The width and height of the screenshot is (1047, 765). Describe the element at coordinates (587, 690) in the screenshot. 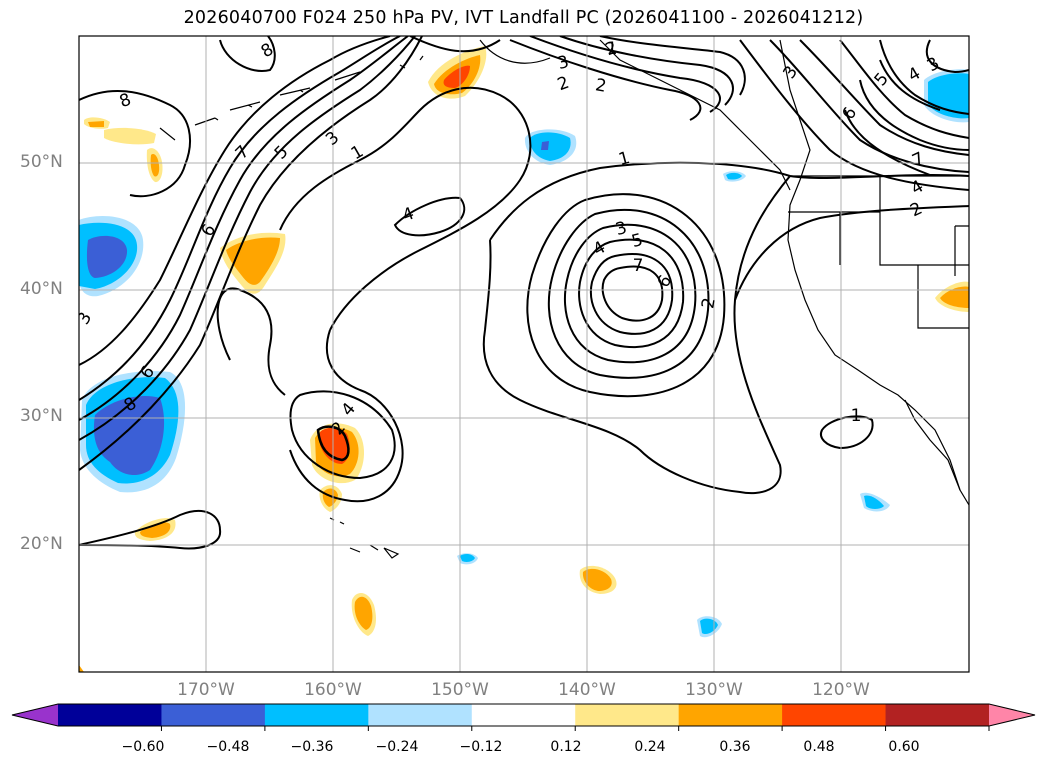

I see `lon-label: 140°W` at that location.